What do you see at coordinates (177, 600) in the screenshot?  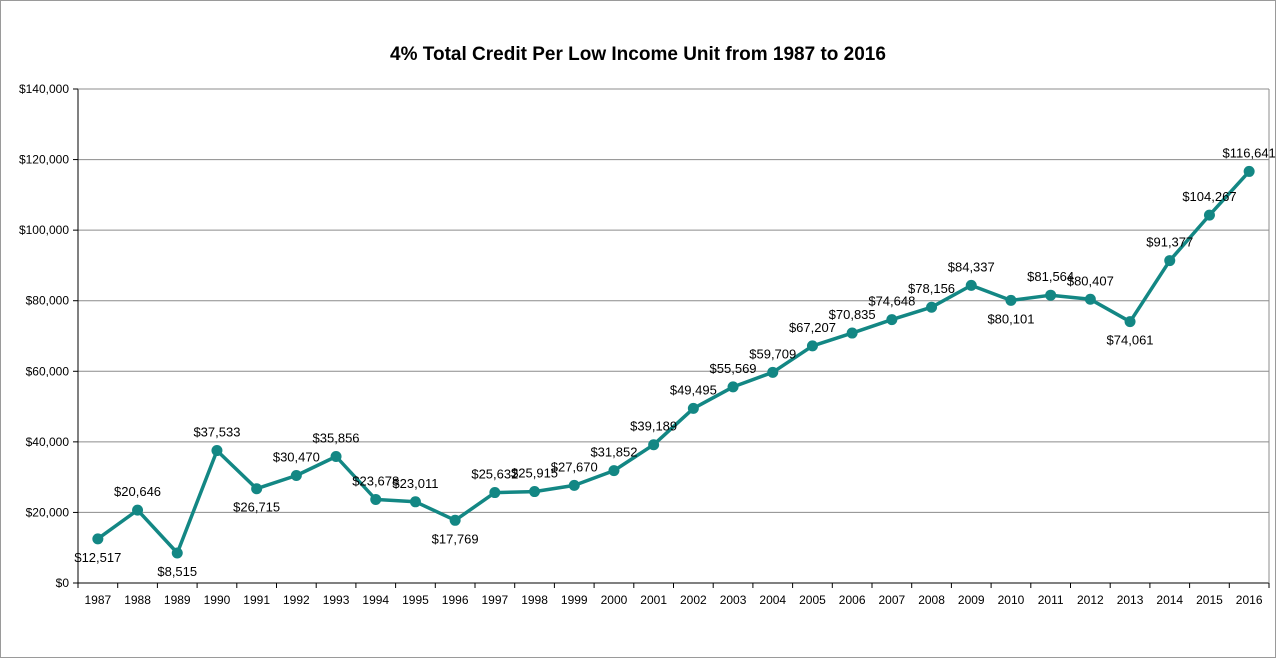 I see `x-tick-label: 1989` at bounding box center [177, 600].